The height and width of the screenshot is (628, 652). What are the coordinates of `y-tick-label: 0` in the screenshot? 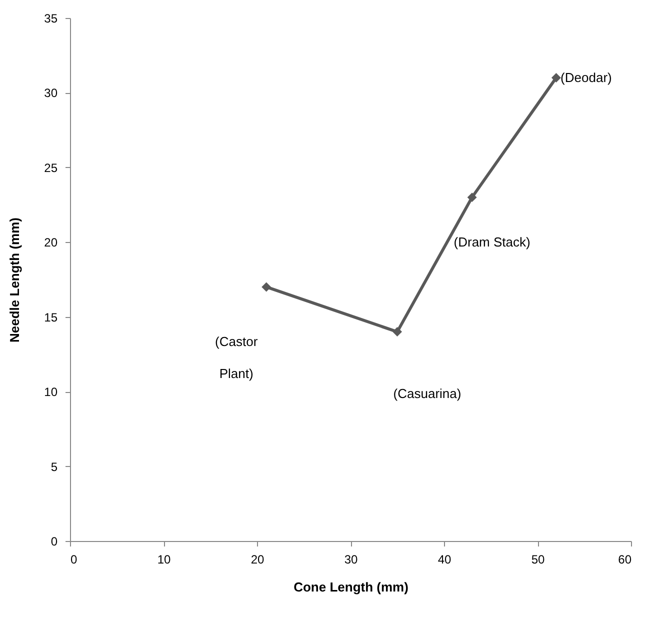 It's located at (54, 541).